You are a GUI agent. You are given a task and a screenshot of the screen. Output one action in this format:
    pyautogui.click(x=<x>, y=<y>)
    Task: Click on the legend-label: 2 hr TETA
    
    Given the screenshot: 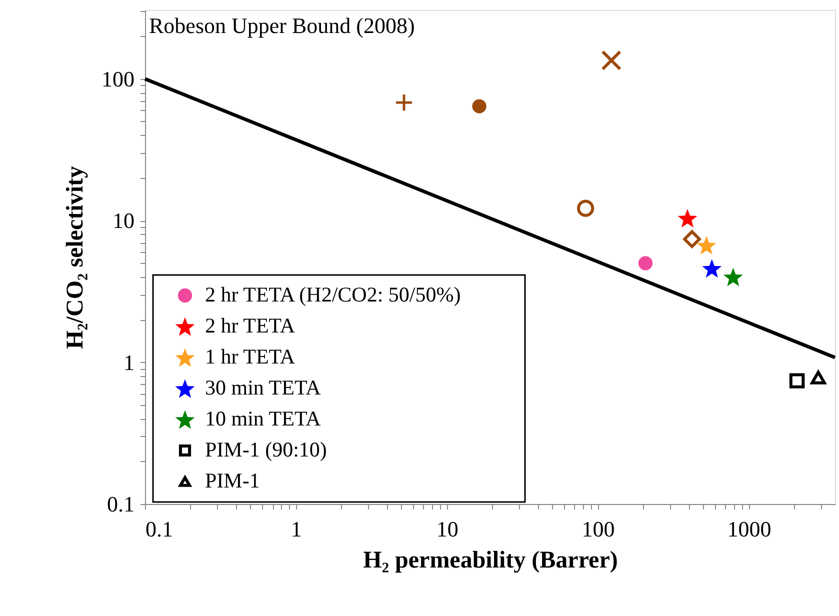 What is the action you would take?
    pyautogui.click(x=250, y=326)
    